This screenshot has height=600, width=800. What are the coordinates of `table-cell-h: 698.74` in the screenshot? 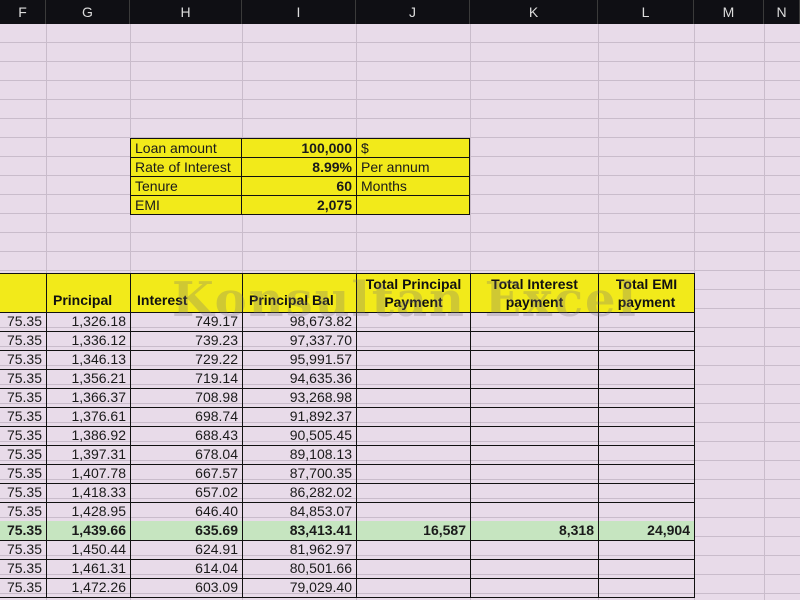 It's located at (186, 417).